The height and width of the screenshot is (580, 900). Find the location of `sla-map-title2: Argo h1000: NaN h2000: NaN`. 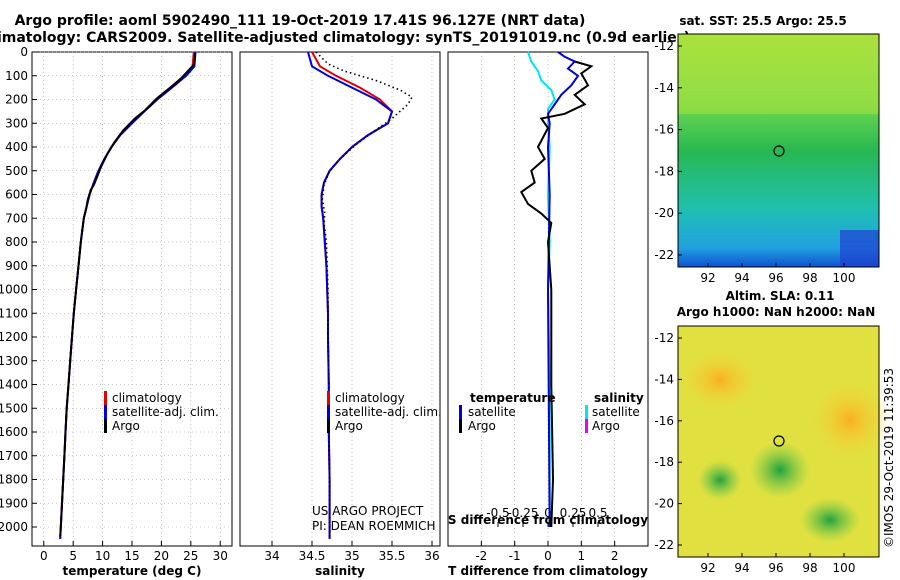

sla-map-title2: Argo h1000: NaN h2000: NaN is located at coordinates (776, 312).